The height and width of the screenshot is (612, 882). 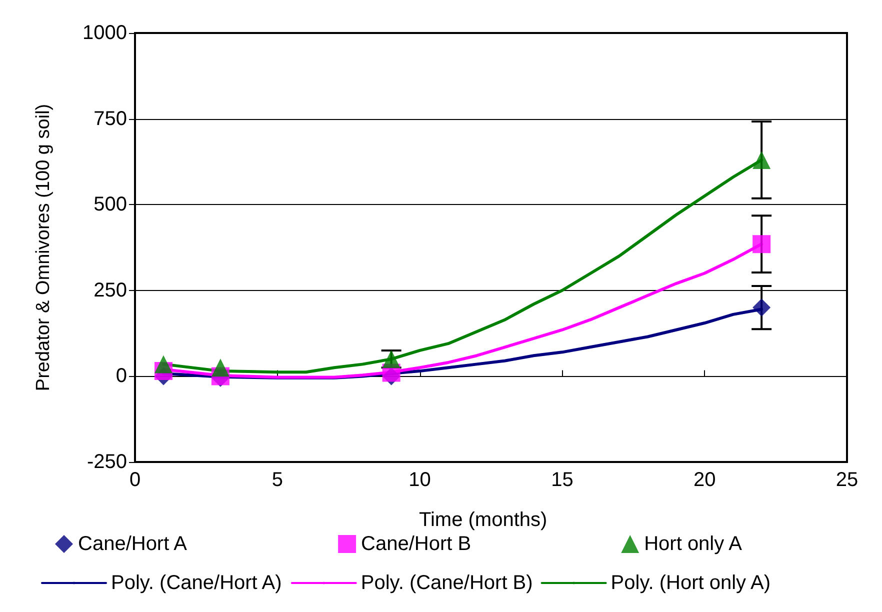 What do you see at coordinates (106, 462) in the screenshot?
I see `y-tick-label: -250` at bounding box center [106, 462].